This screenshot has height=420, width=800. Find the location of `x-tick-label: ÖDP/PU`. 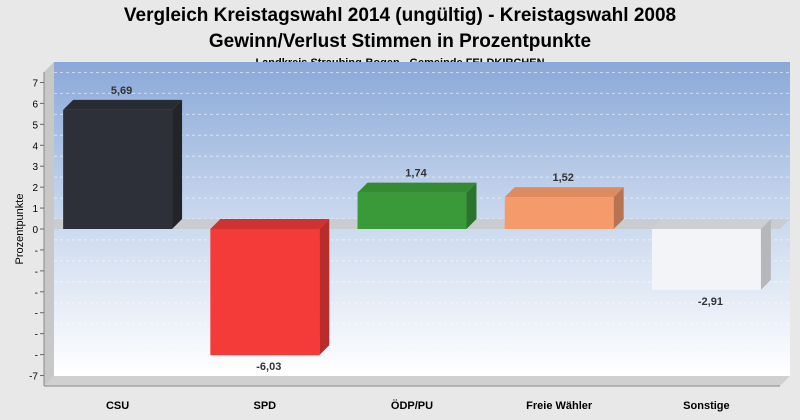

x-tick-label: ÖDP/PU is located at coordinates (412, 405).